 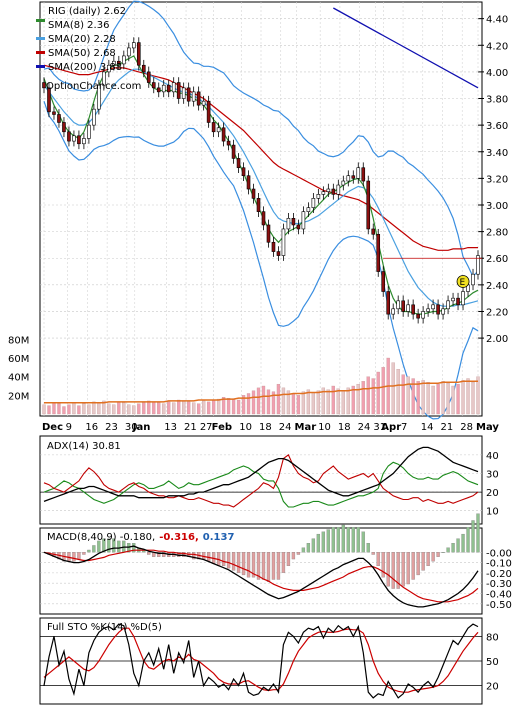 What do you see at coordinates (364, 427) in the screenshot?
I see `x-tick-label: 24` at bounding box center [364, 427].